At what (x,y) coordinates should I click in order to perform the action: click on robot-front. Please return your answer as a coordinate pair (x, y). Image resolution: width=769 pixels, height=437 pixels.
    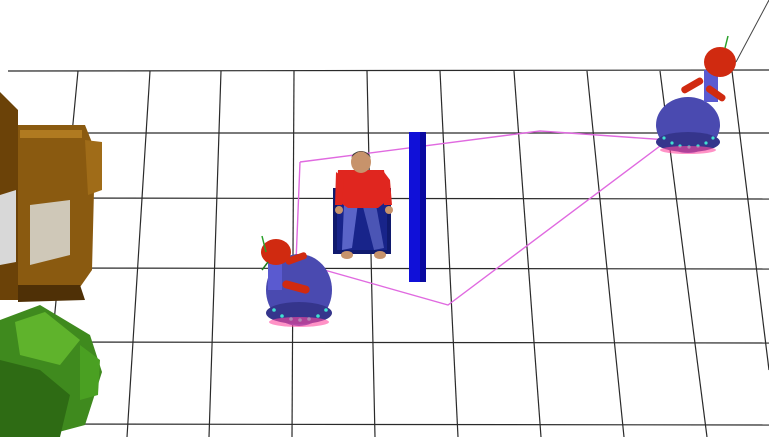
    Looking at the image, I should click on (296, 281).